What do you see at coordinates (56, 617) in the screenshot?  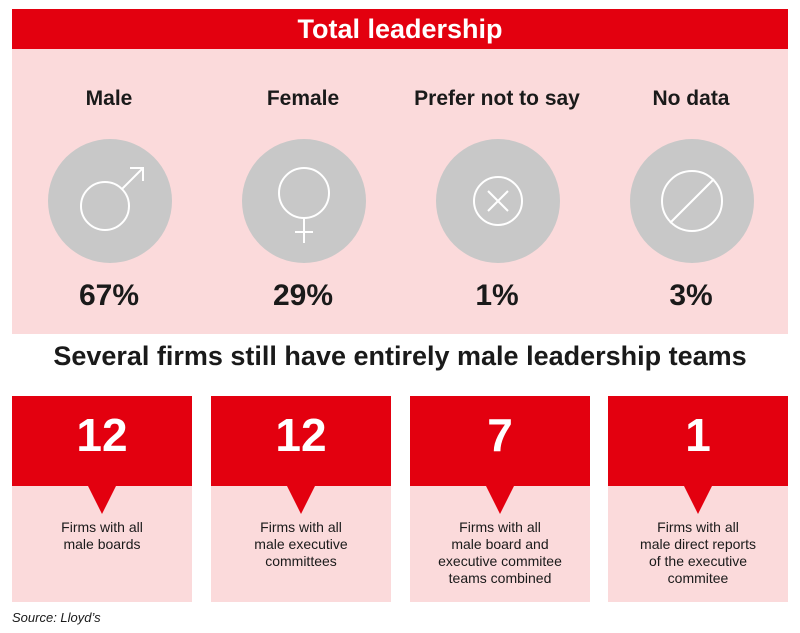 I see `source-note: Source: Lloyd’s` at bounding box center [56, 617].